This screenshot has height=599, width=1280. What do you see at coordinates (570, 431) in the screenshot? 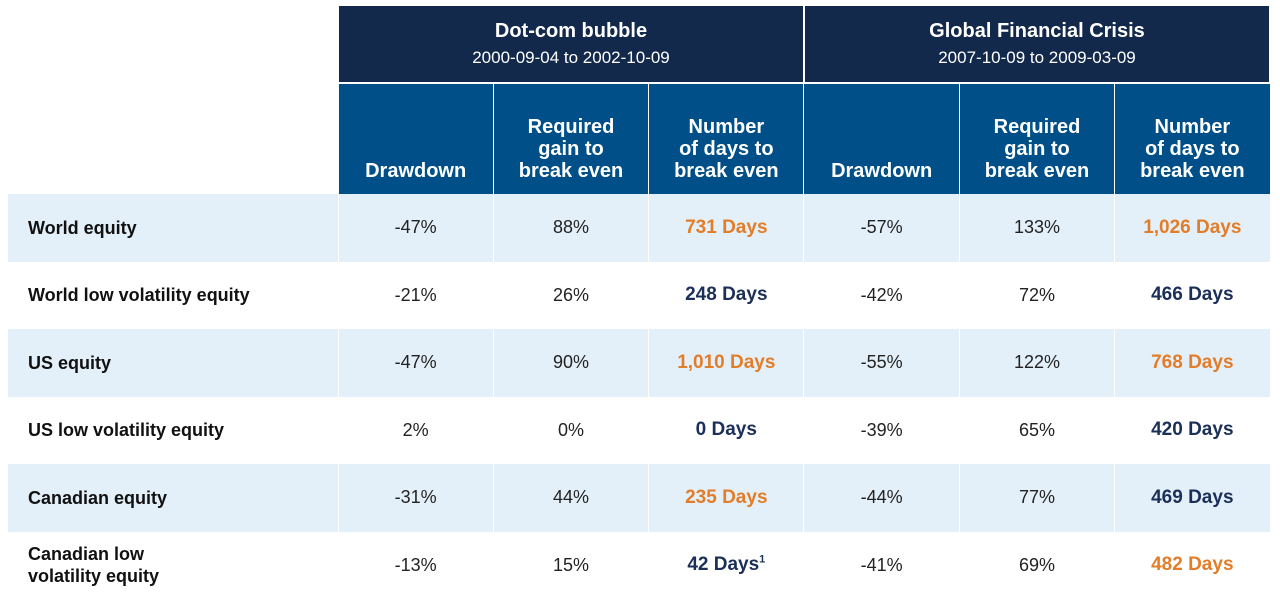
I see `required-gain-cell: 0%` at bounding box center [570, 431].